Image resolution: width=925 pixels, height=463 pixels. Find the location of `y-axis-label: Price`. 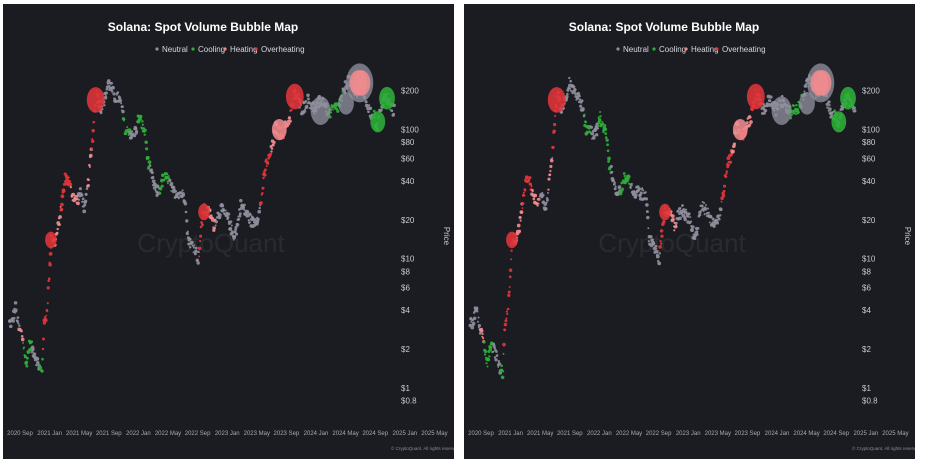

y-axis-label: Price is located at coordinates (446, 236).